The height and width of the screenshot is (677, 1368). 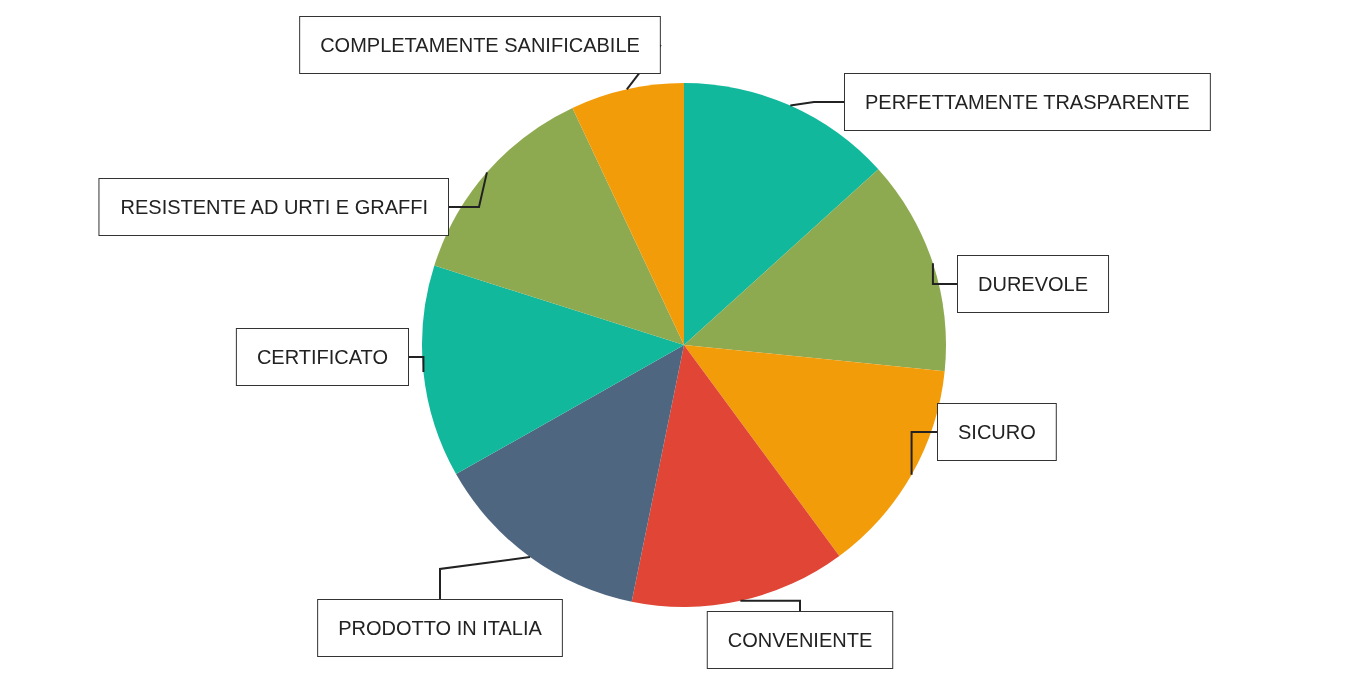 I want to click on slice-label: RESISTENTE AD URTI E GRAFFI, so click(x=274, y=207).